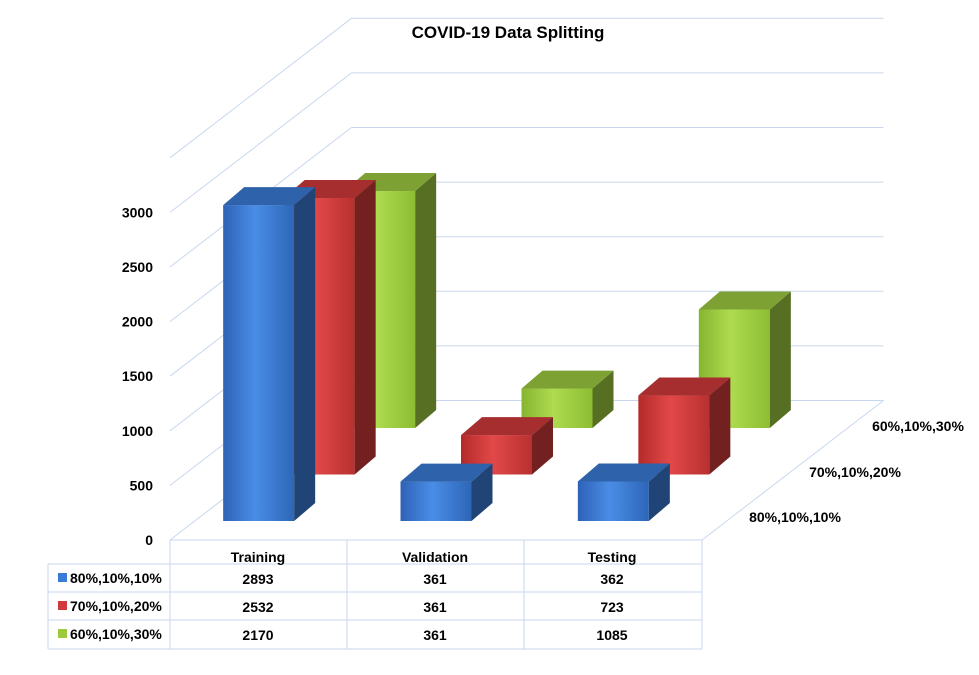 This screenshot has width=979, height=675. What do you see at coordinates (918, 426) in the screenshot?
I see `depth-label: 60%,10%,30%` at bounding box center [918, 426].